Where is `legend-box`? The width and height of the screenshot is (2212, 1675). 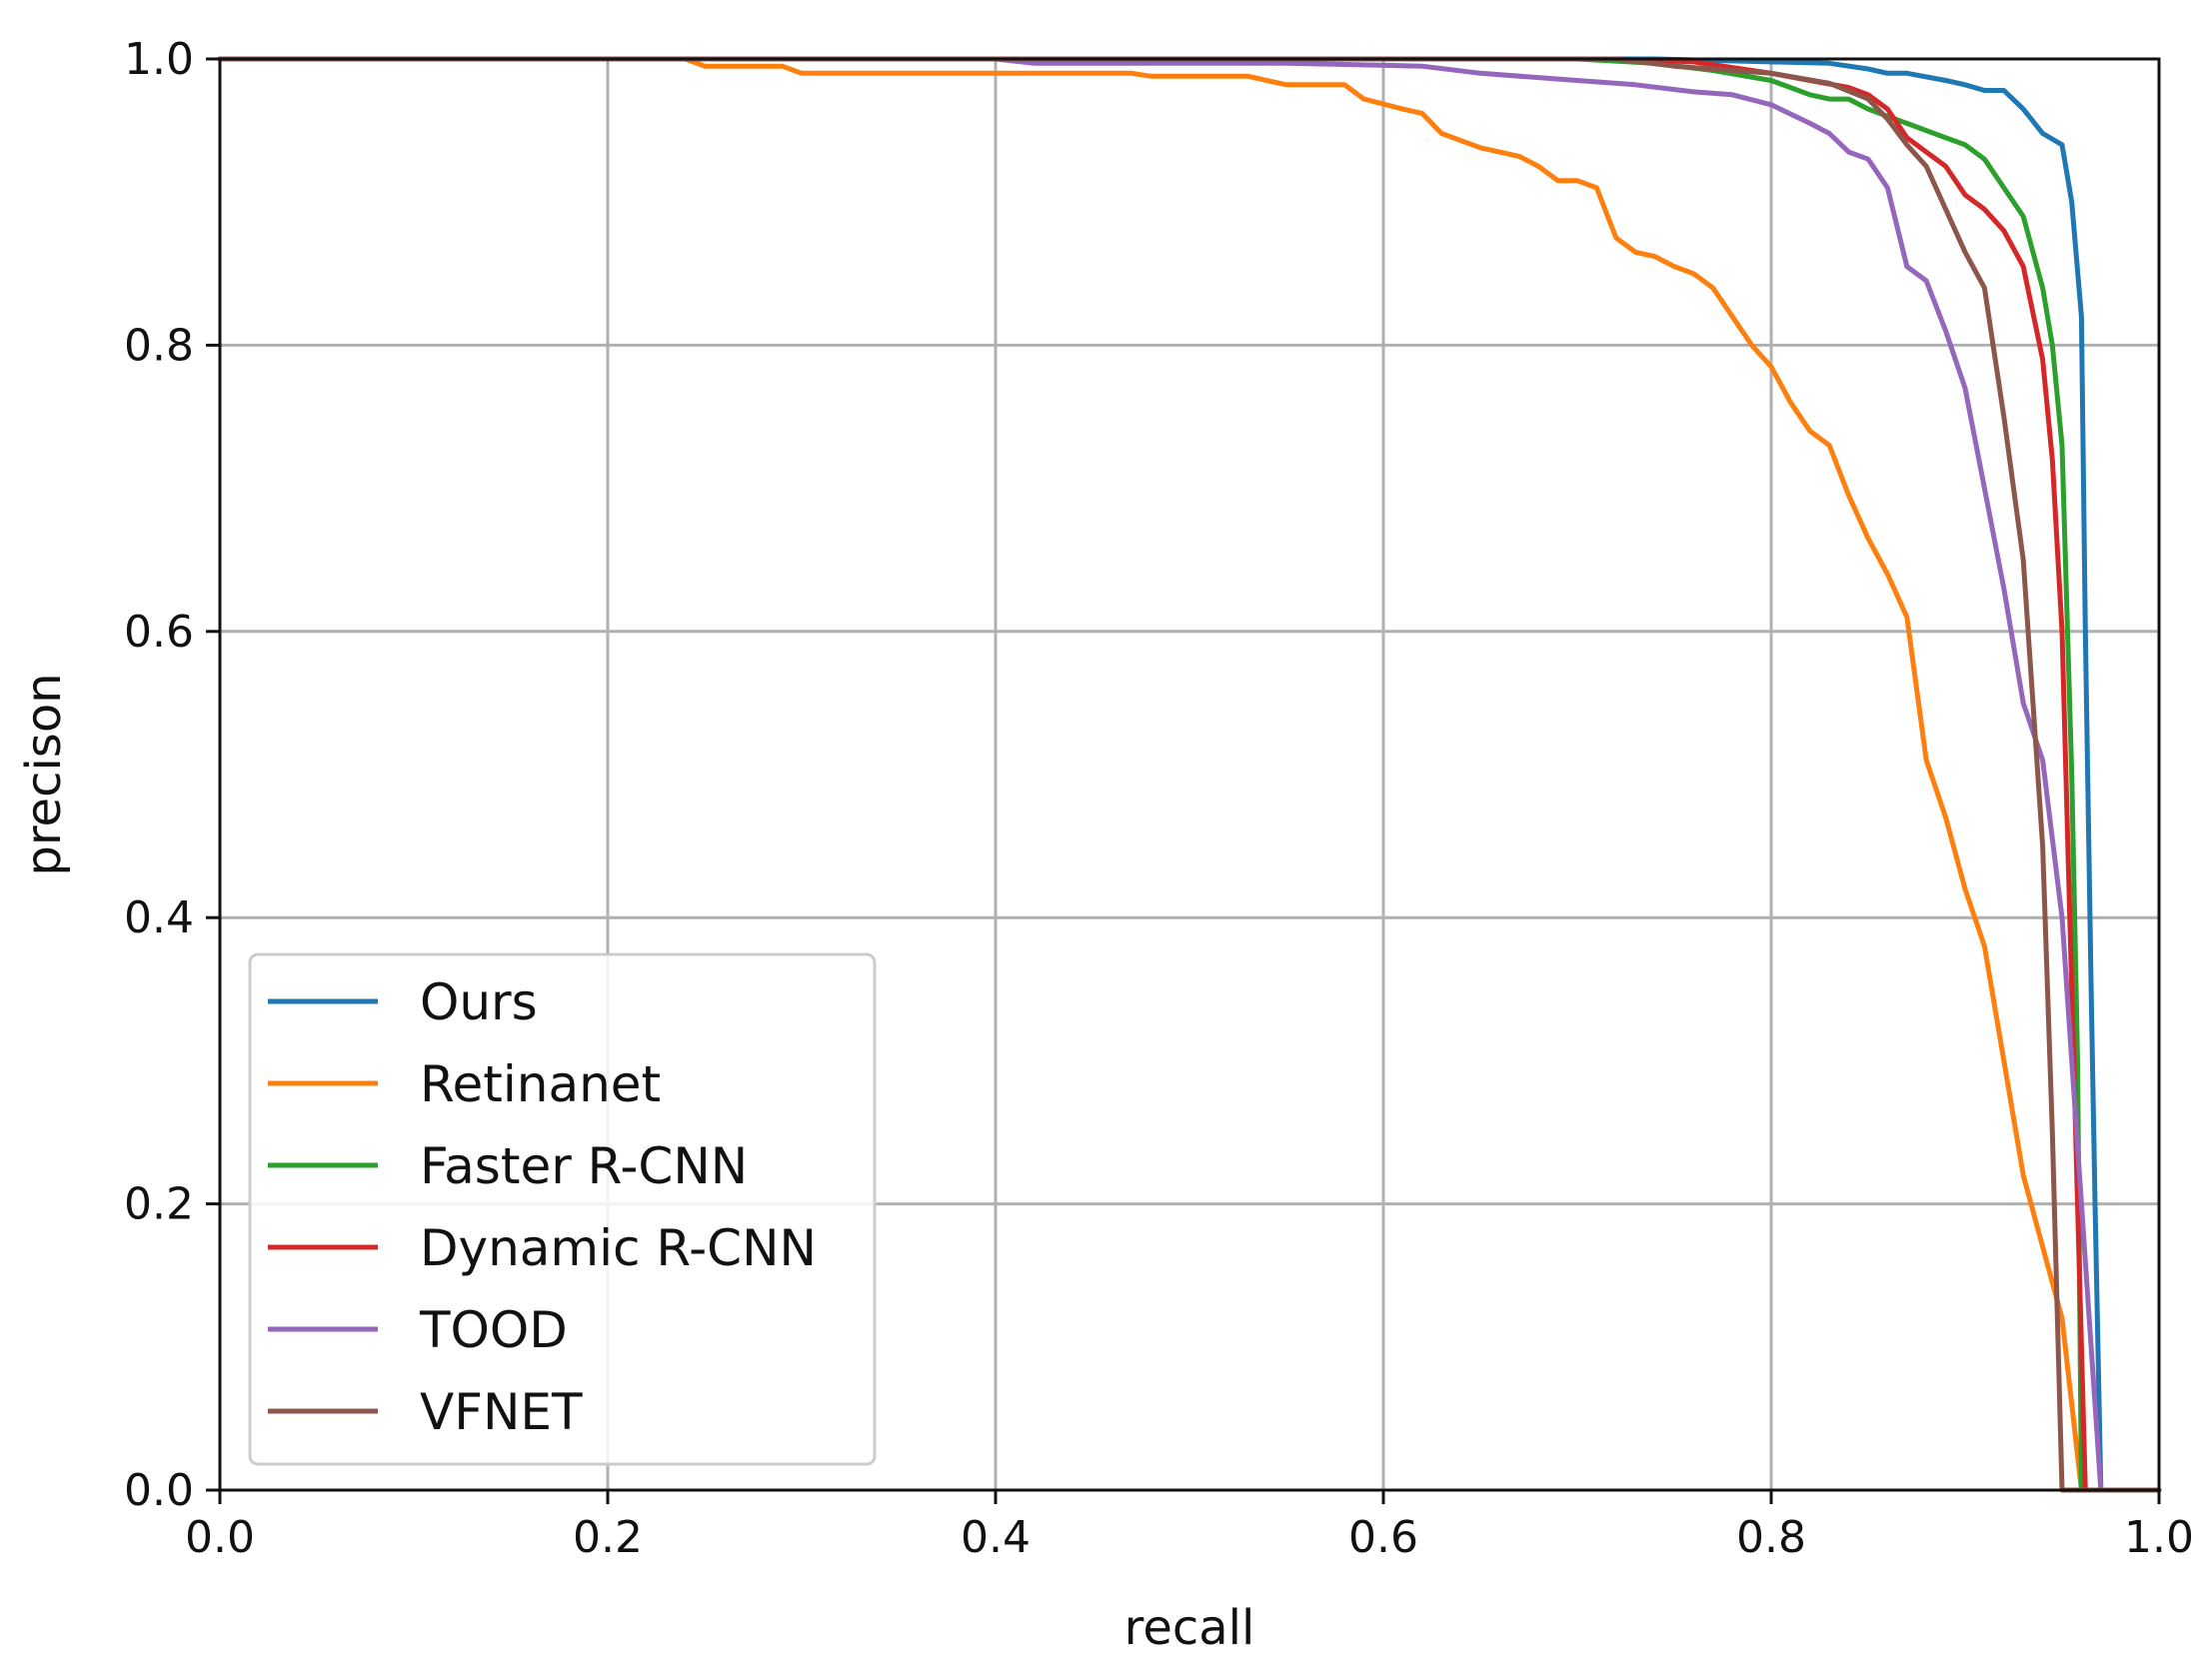 legend-box is located at coordinates (562, 1209).